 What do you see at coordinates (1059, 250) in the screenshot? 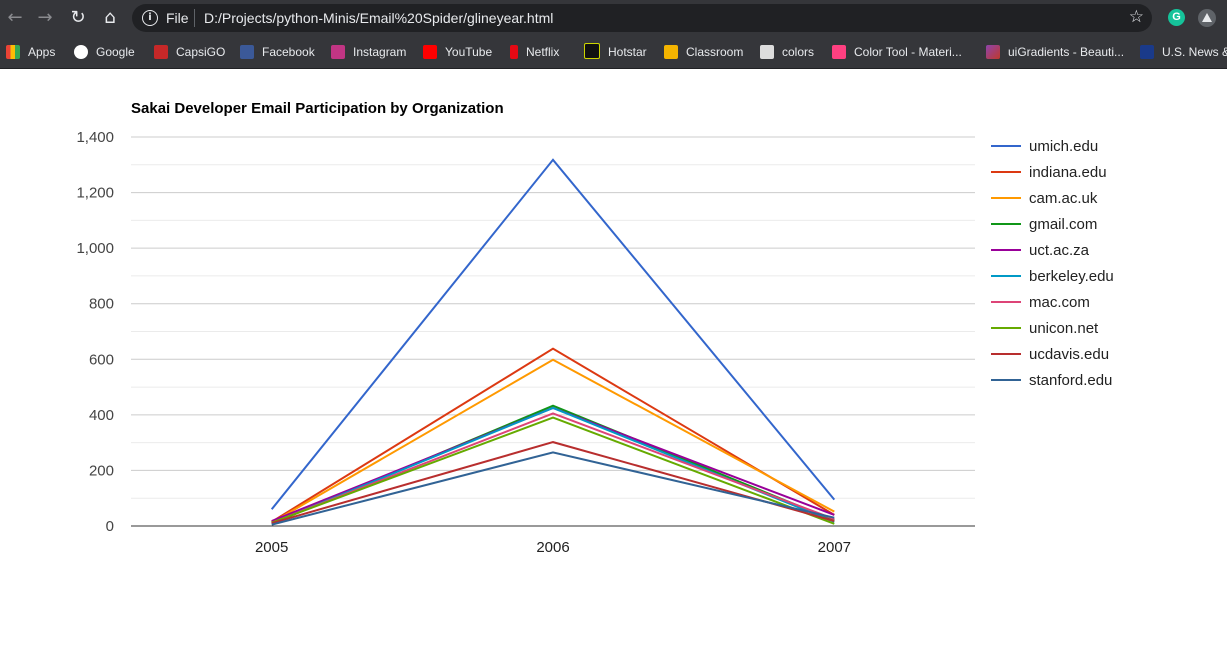
I see `legend-label: uct.ac.za` at bounding box center [1059, 250].